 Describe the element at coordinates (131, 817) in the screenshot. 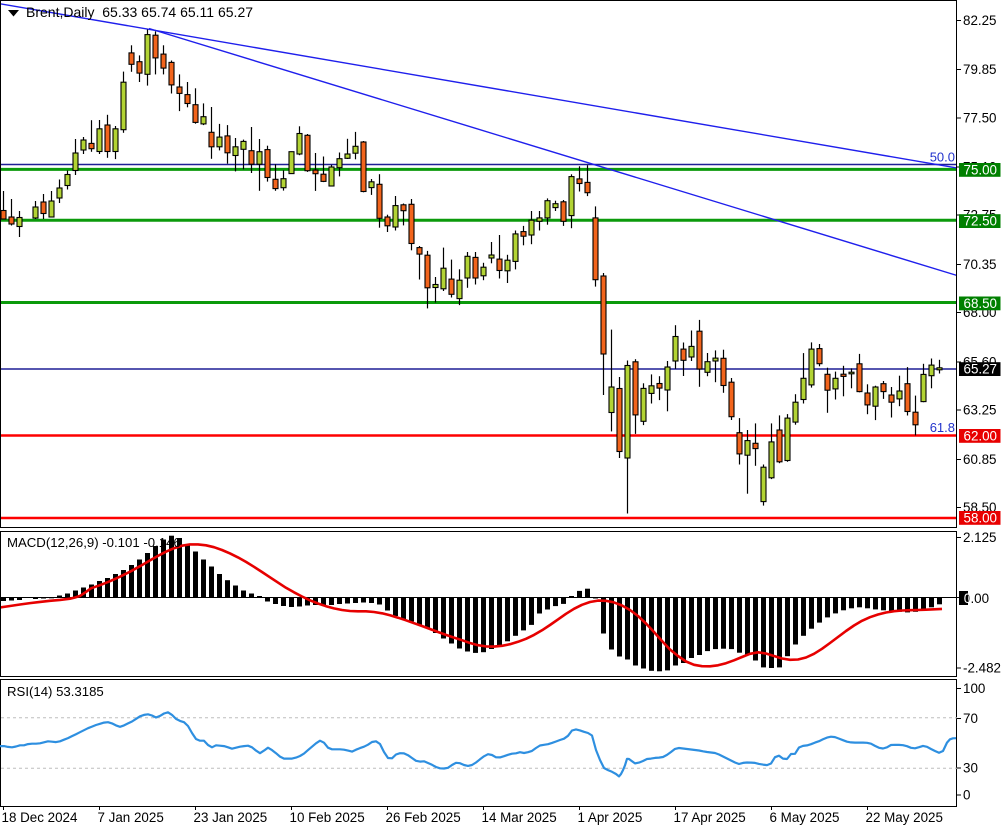

I see `svg-text: 7 Jan 2025` at that location.